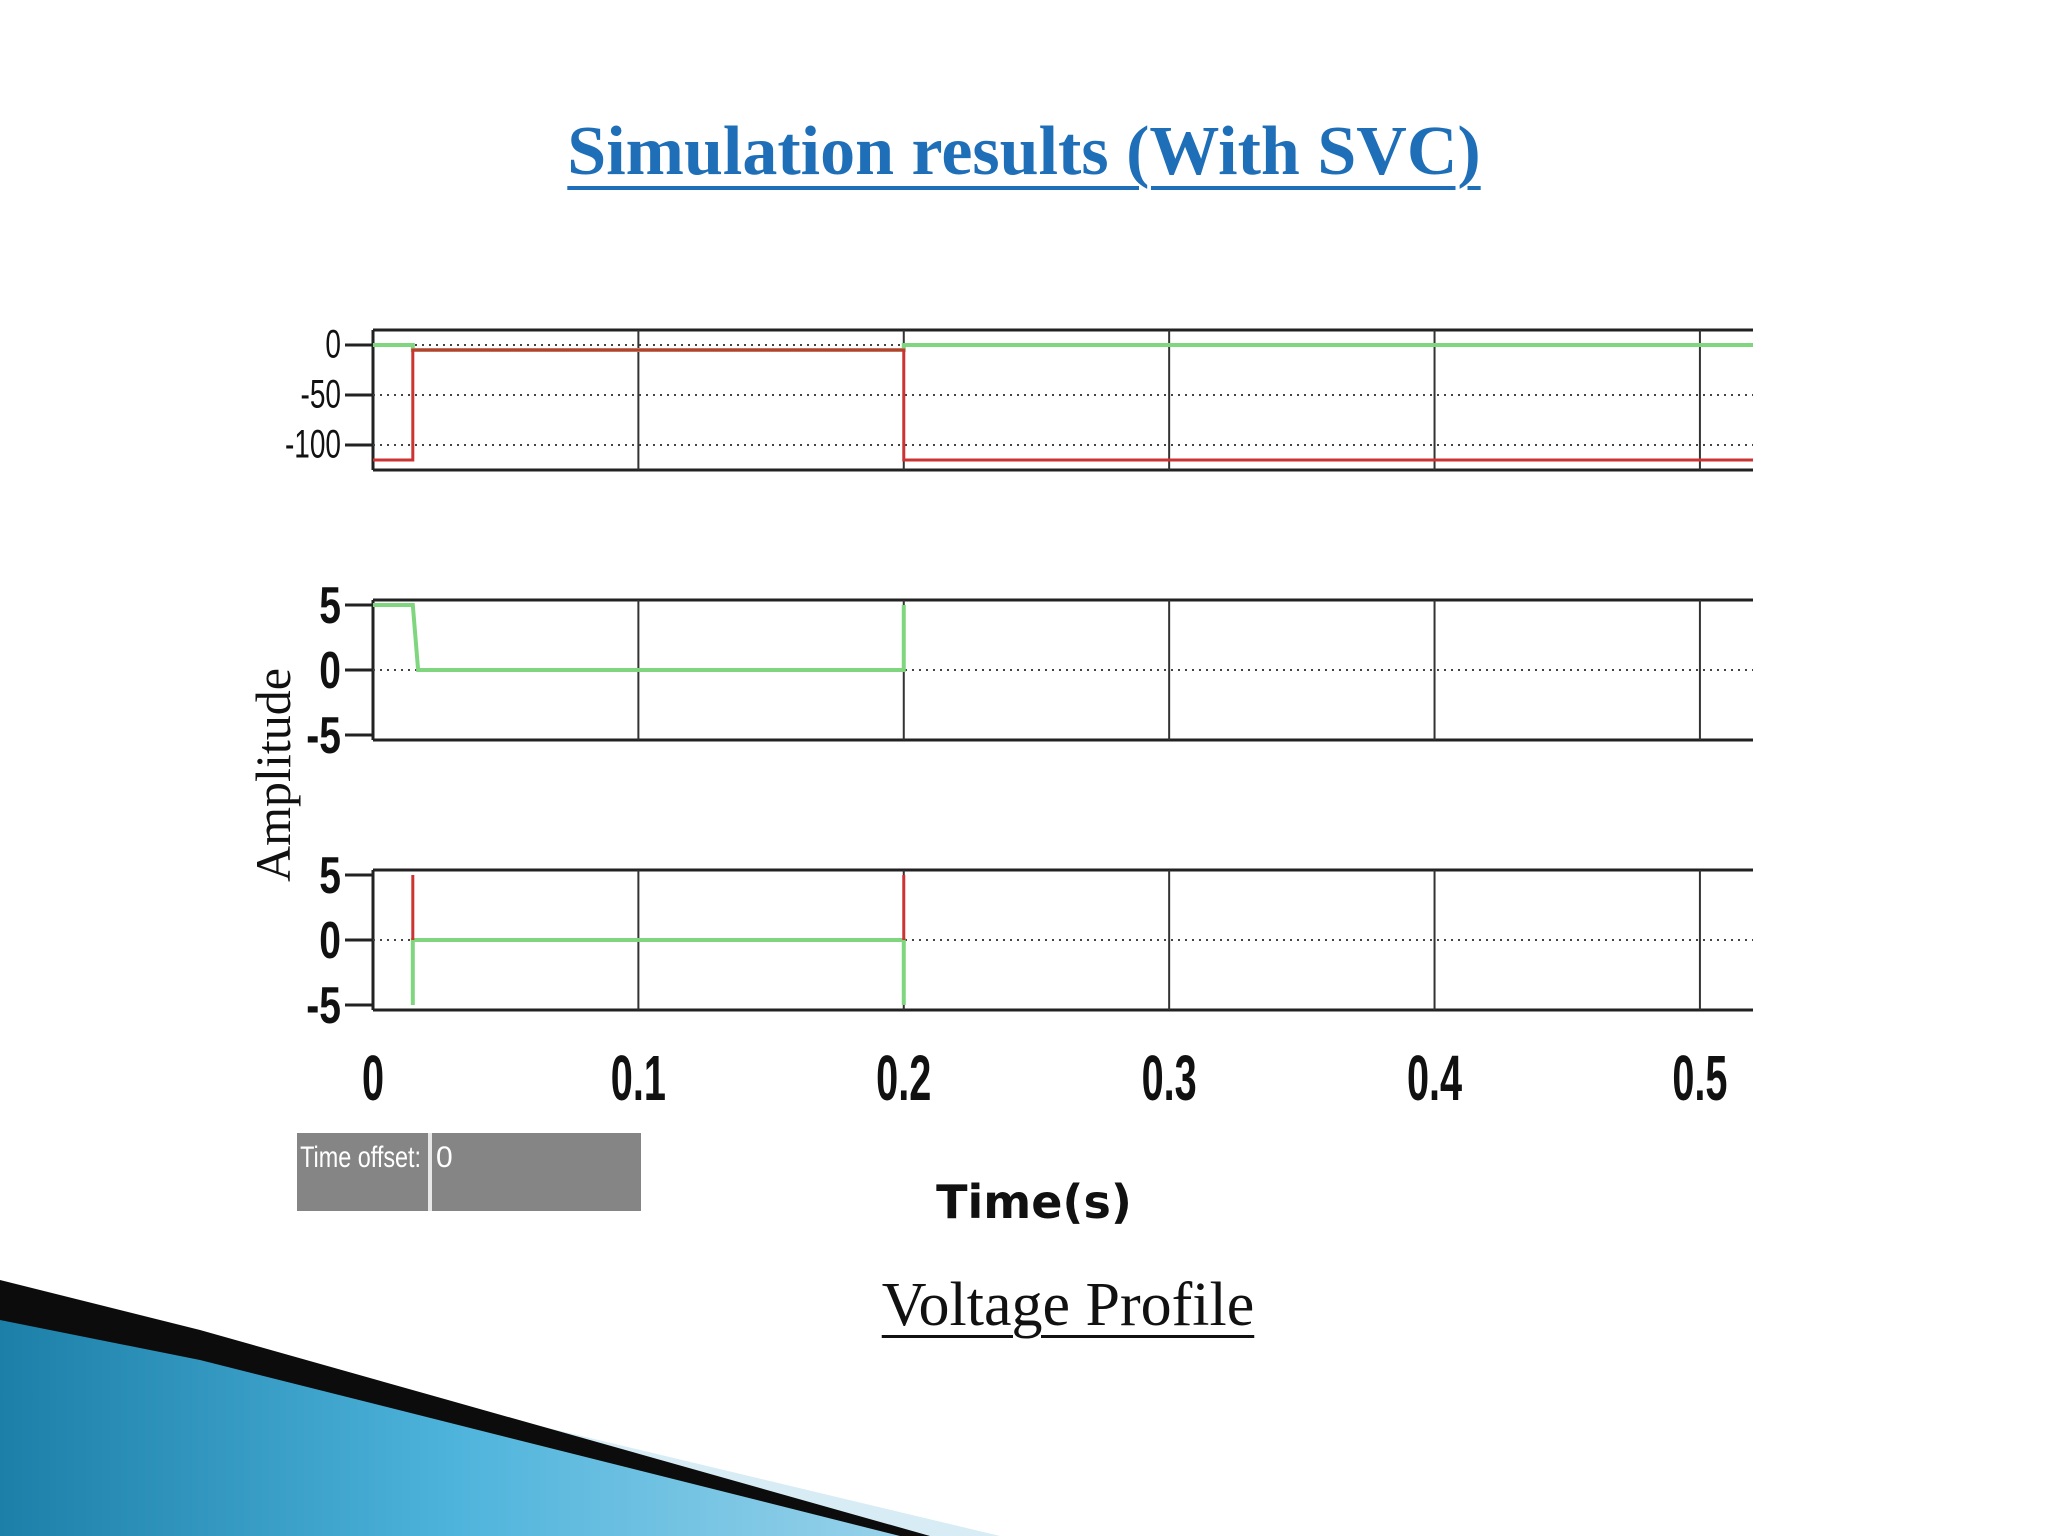 The height and width of the screenshot is (1536, 2048). Describe the element at coordinates (444, 1157) in the screenshot. I see `time-offset-field: 0` at that location.